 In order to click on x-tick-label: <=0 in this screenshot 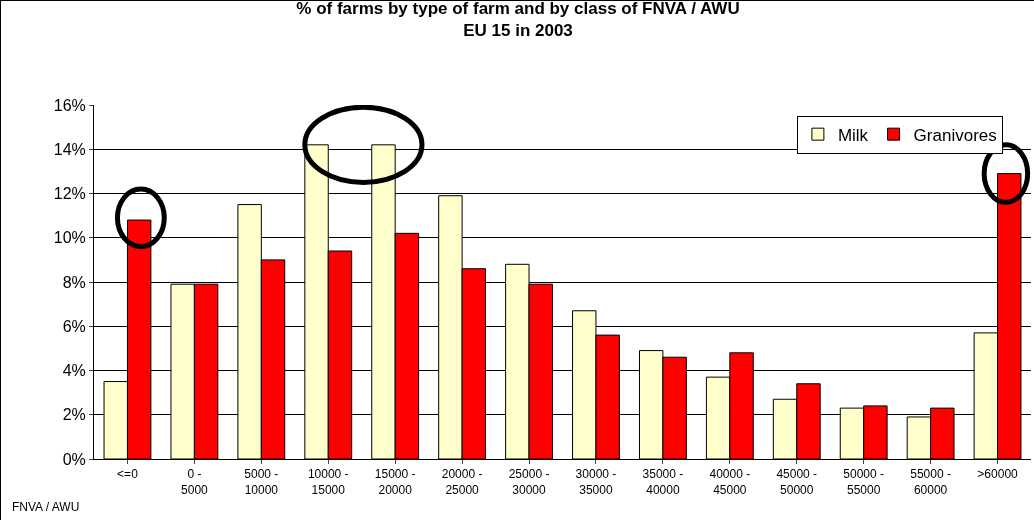, I will do `click(128, 474)`.